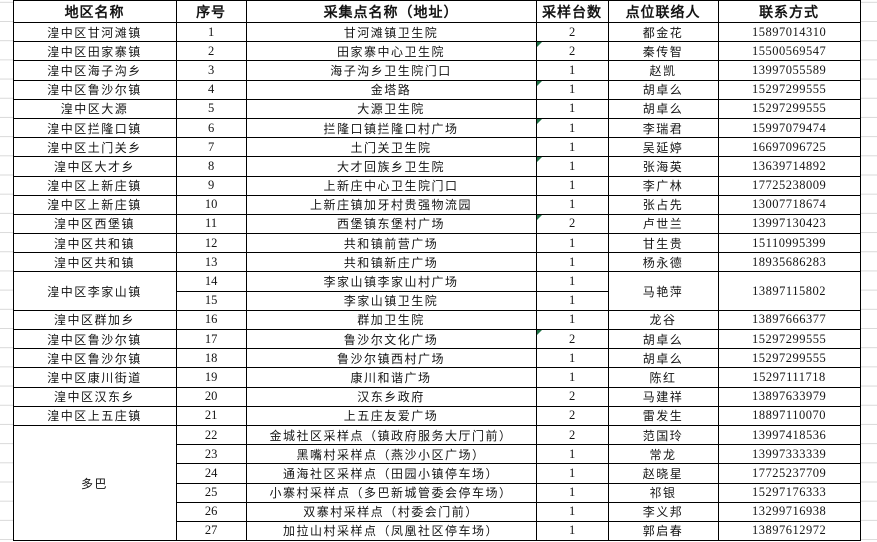 The height and width of the screenshot is (542, 877). What do you see at coordinates (211, 320) in the screenshot?
I see `cell-no: 16` at bounding box center [211, 320].